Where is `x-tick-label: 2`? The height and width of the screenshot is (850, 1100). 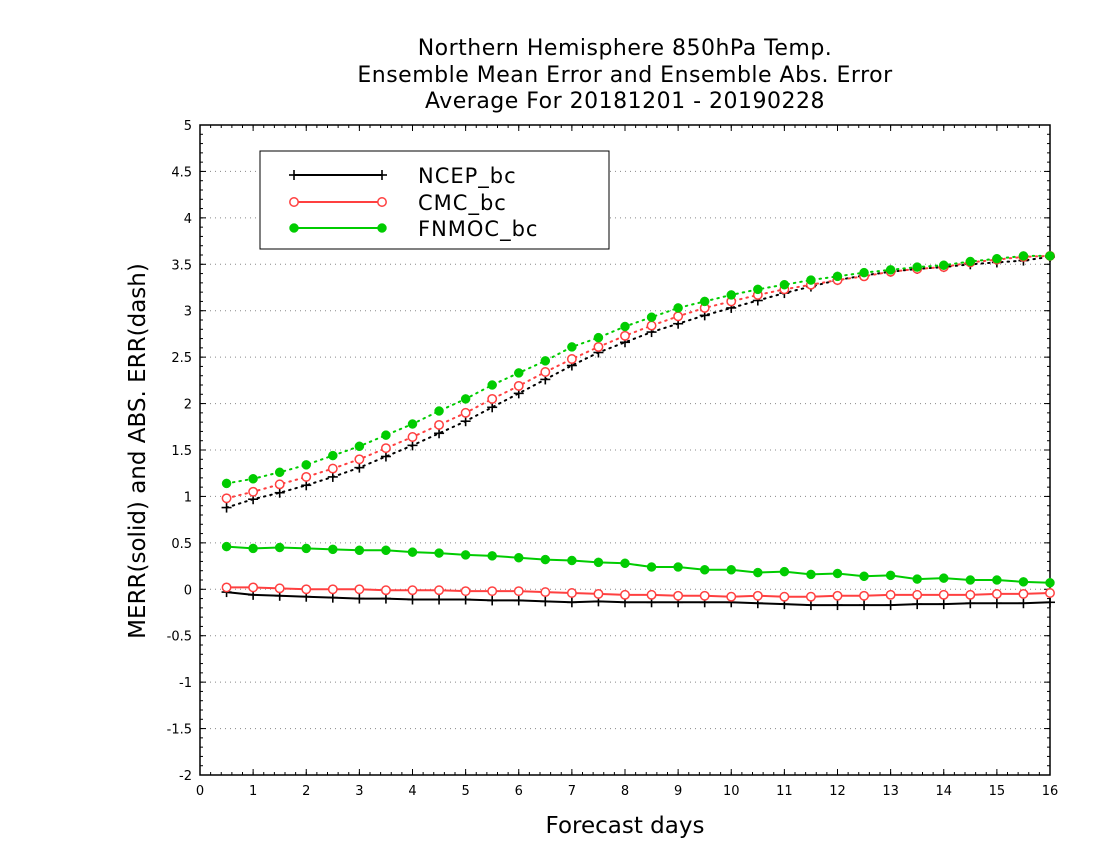 x-tick-label: 2 is located at coordinates (306, 791).